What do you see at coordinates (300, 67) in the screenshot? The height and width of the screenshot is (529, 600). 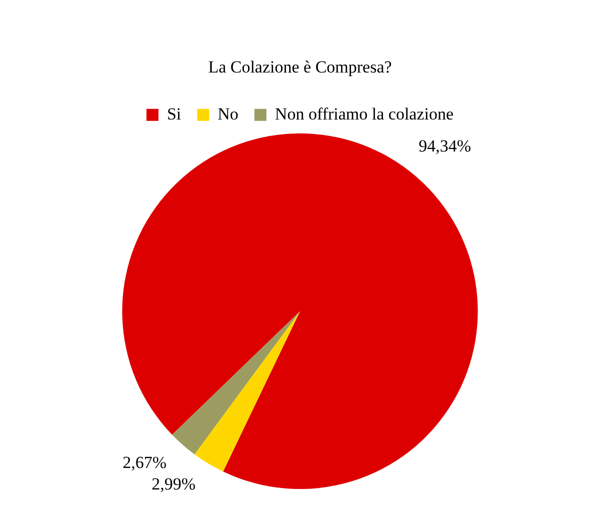 I see `chart-title: La Colazione è Compresa?` at bounding box center [300, 67].